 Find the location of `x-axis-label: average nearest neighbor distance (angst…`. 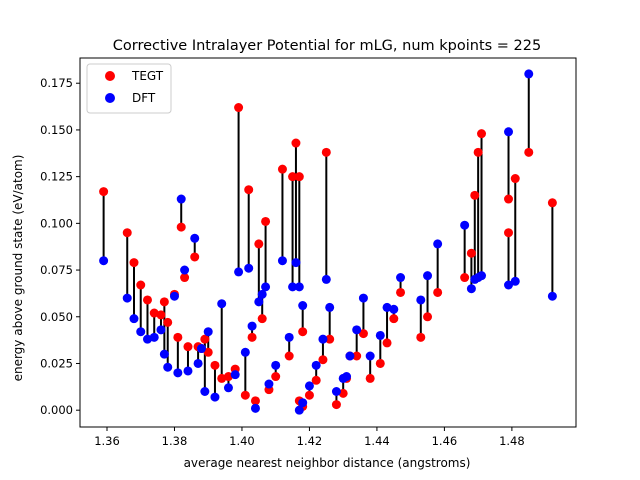

x-axis-label: average nearest neighbor distance (angst… is located at coordinates (327, 463).